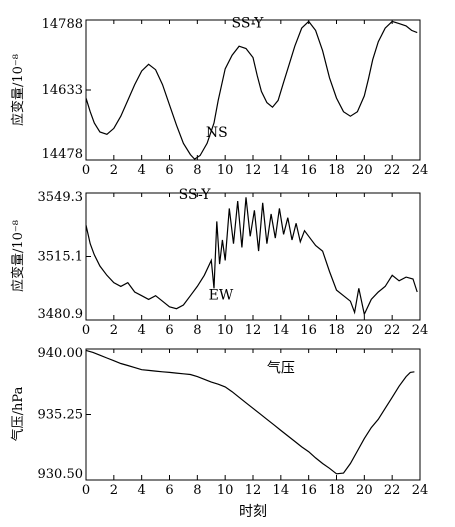 The height and width of the screenshot is (527, 455). What do you see at coordinates (62, 90) in the screenshot?
I see `y-tick-label: 14633` at bounding box center [62, 90].